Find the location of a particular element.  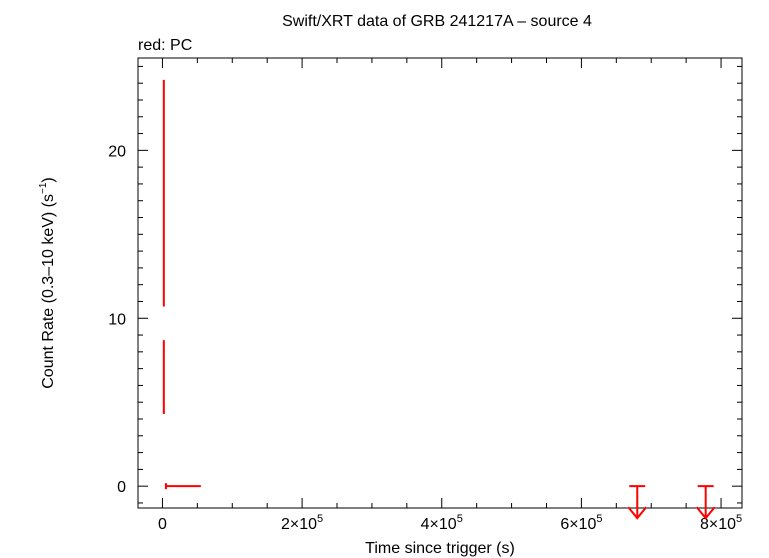

x-tick-label: 4×10⁵ is located at coordinates (442, 523).